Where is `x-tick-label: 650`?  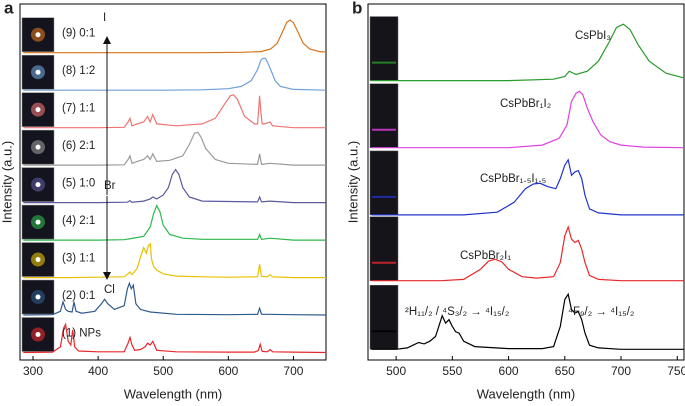 x-tick-label: 650 is located at coordinates (565, 371).